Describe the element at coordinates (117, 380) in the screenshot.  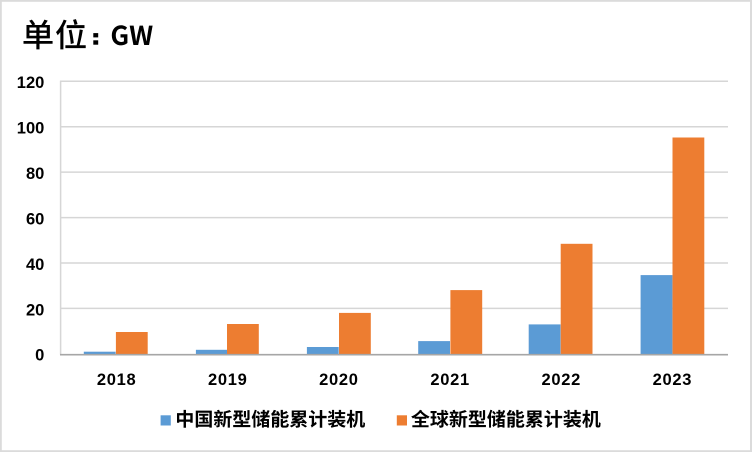
I see `svg-text: 2018` at that location.